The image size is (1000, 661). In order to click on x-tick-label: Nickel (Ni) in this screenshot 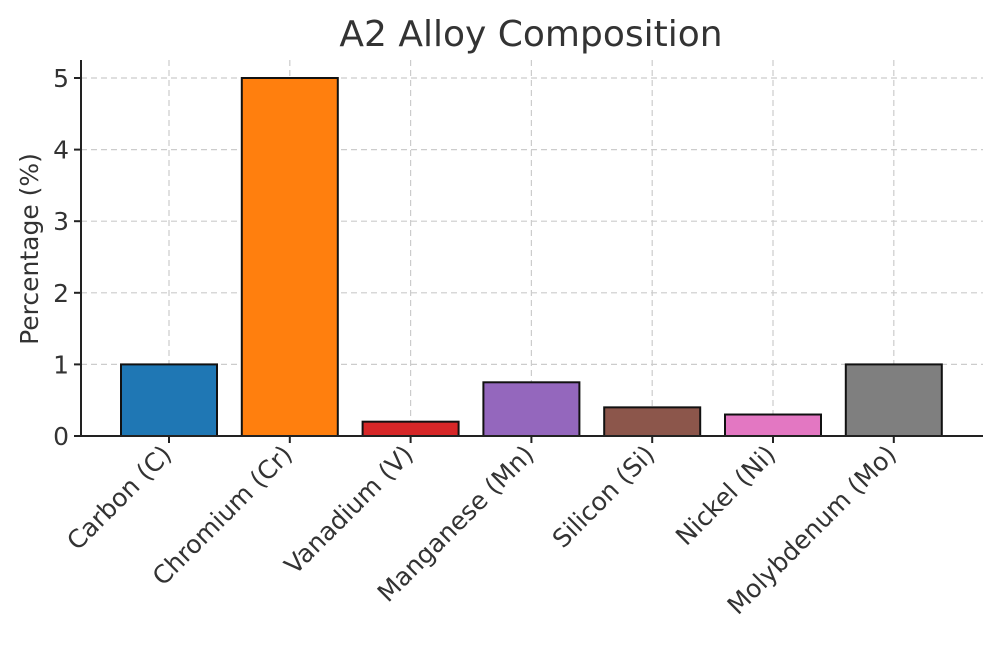, I will do `click(725, 495)`.